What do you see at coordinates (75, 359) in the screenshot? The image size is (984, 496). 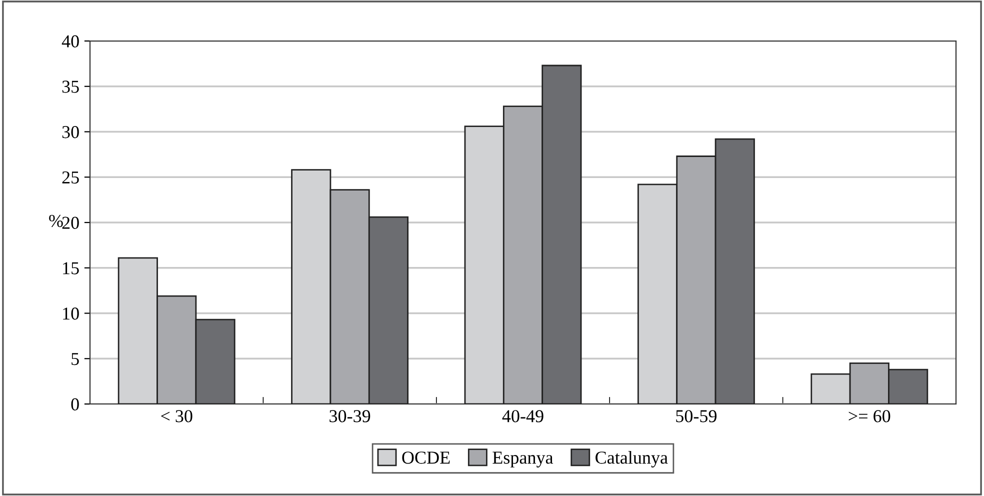 I see `y-tick-label: 5` at bounding box center [75, 359].